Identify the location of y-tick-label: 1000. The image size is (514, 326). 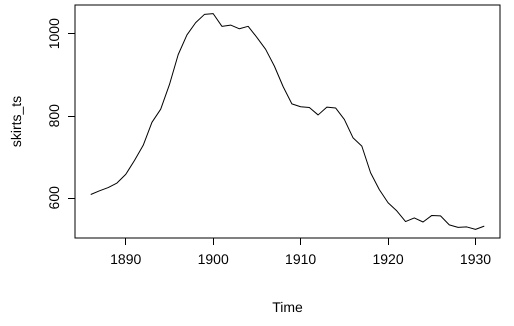
(54, 34).